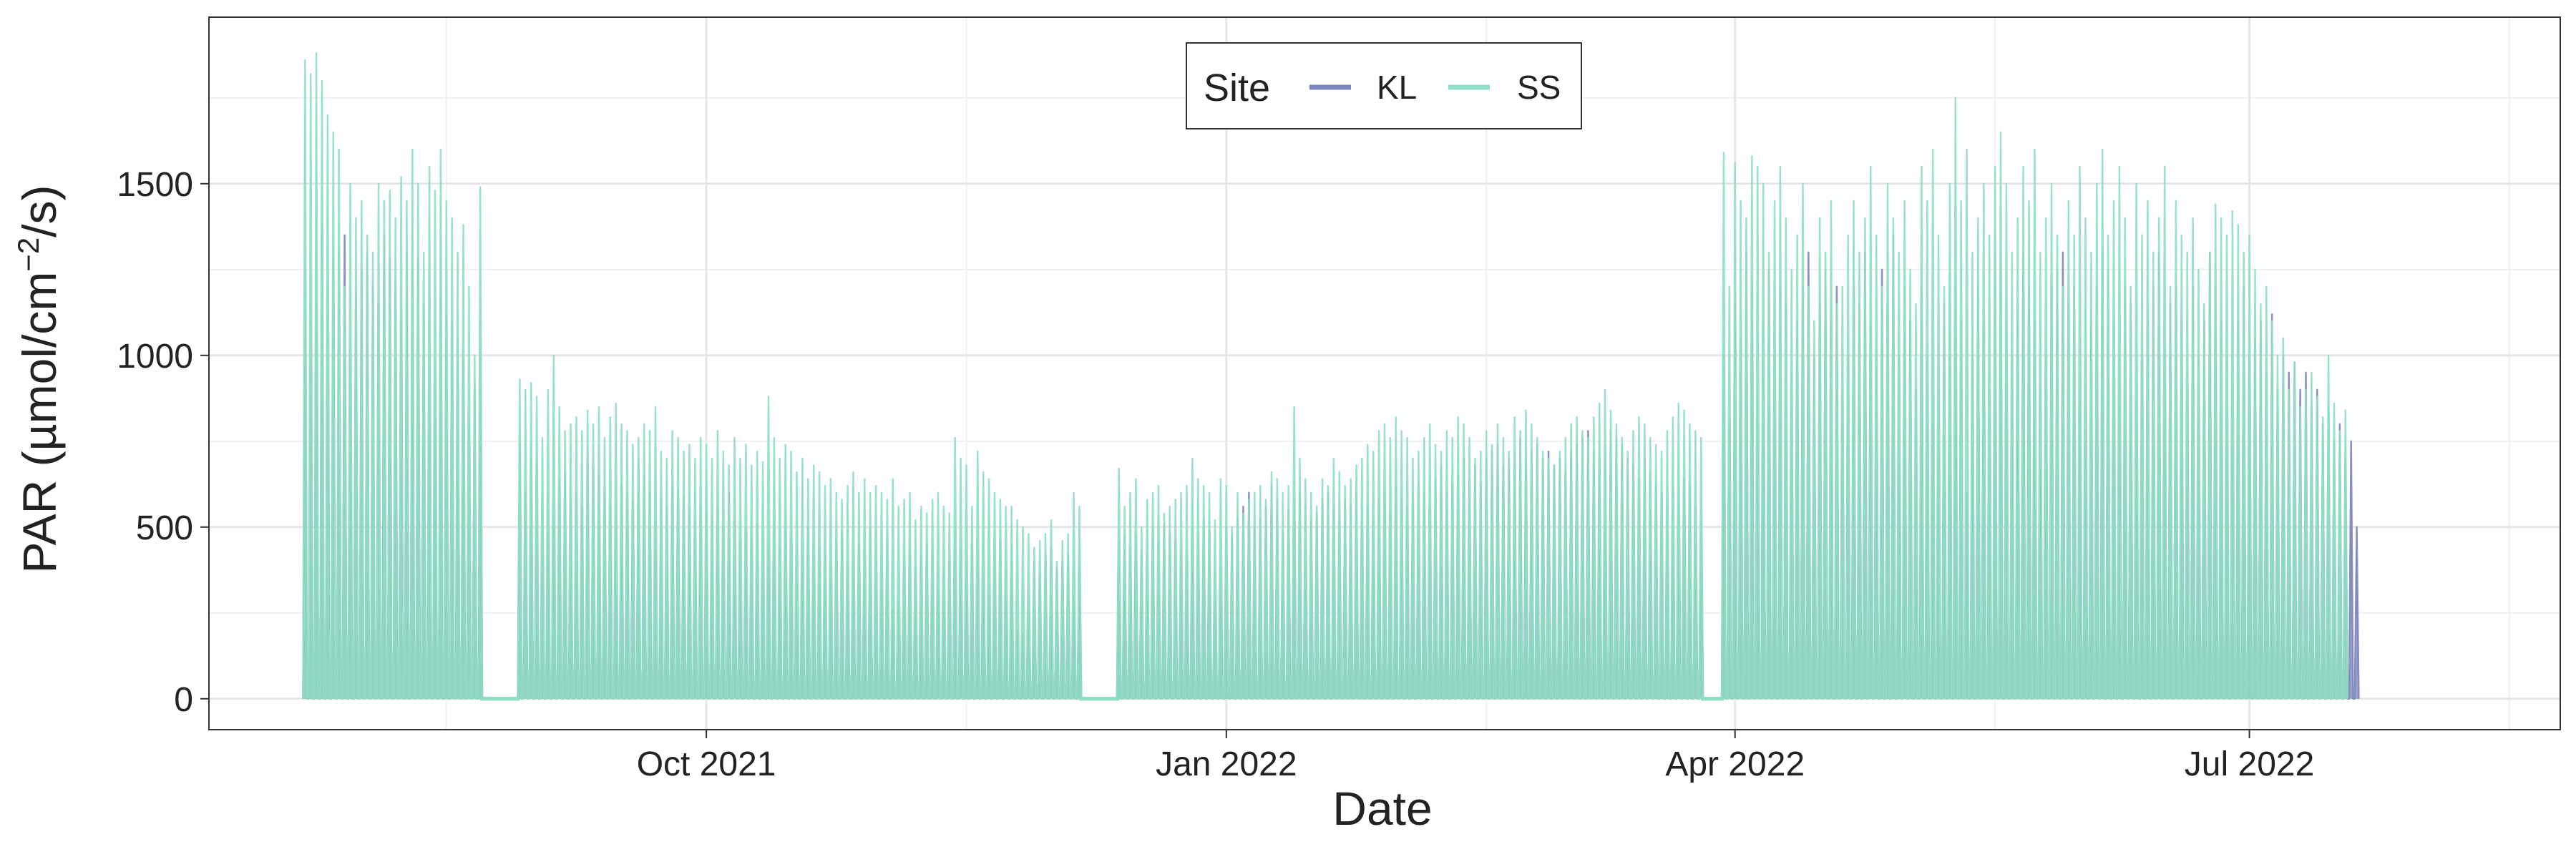 The width and height of the screenshot is (2576, 862). What do you see at coordinates (1397, 87) in the screenshot?
I see `legend-label-kl: KL` at bounding box center [1397, 87].